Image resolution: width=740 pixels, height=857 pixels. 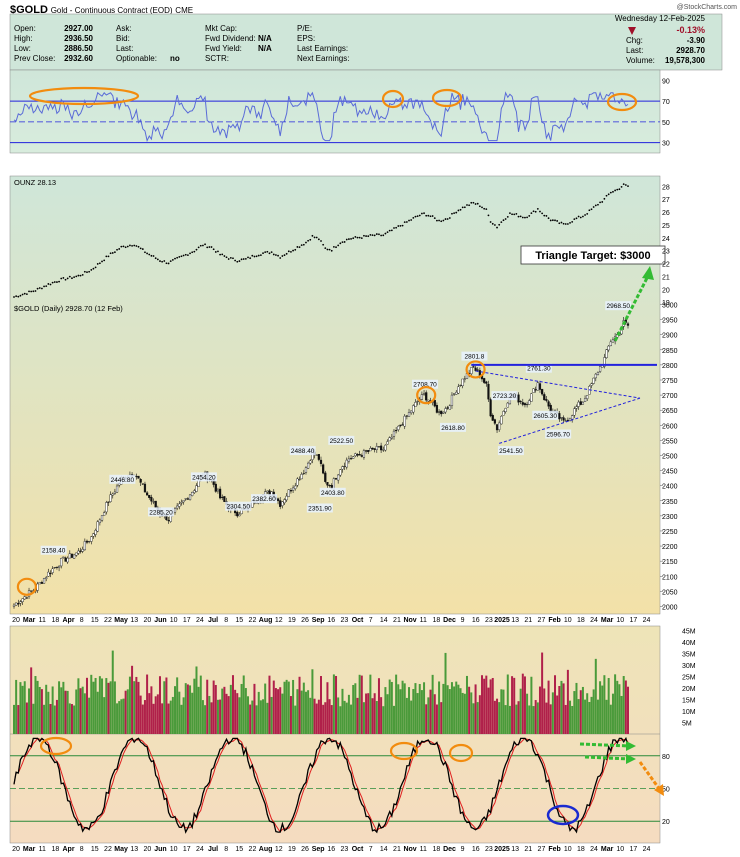 What do you see at coordinates (666, 790) in the screenshot?
I see `stoch-tick: 50` at bounding box center [666, 790].